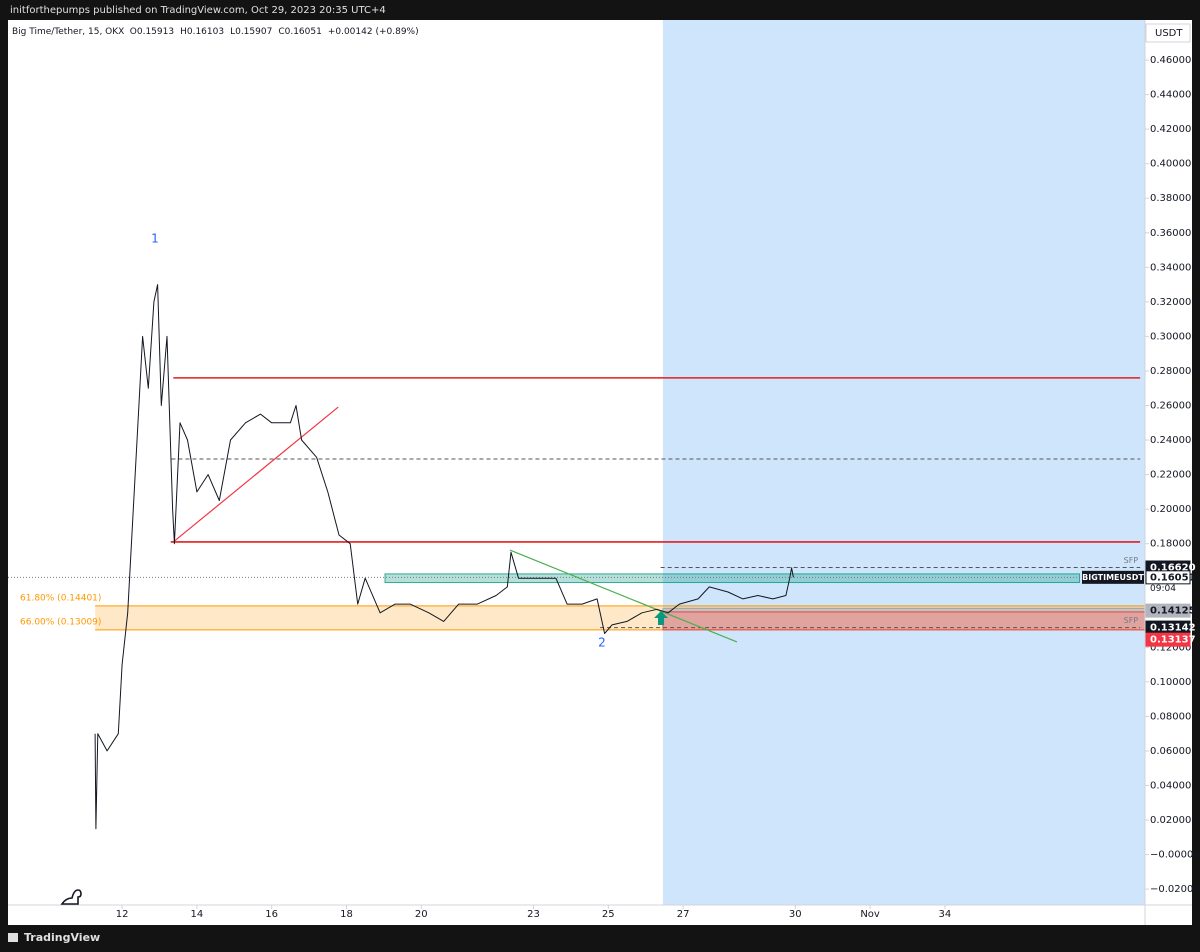 The width and height of the screenshot is (1200, 952). What do you see at coordinates (1170, 302) in the screenshot?
I see `y-tick-label: 0.32000` at bounding box center [1170, 302].